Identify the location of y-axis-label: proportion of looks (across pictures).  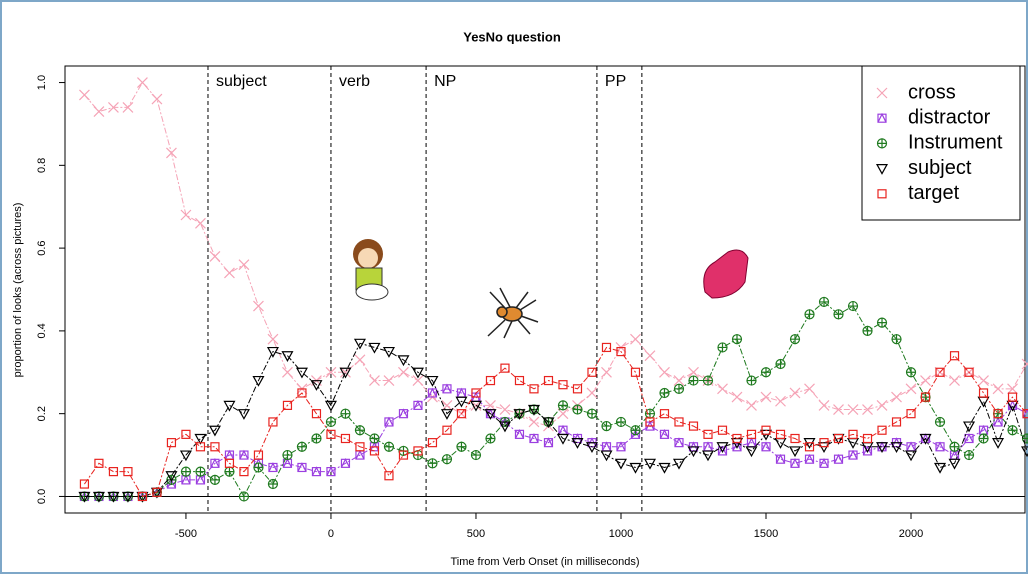
(18, 290).